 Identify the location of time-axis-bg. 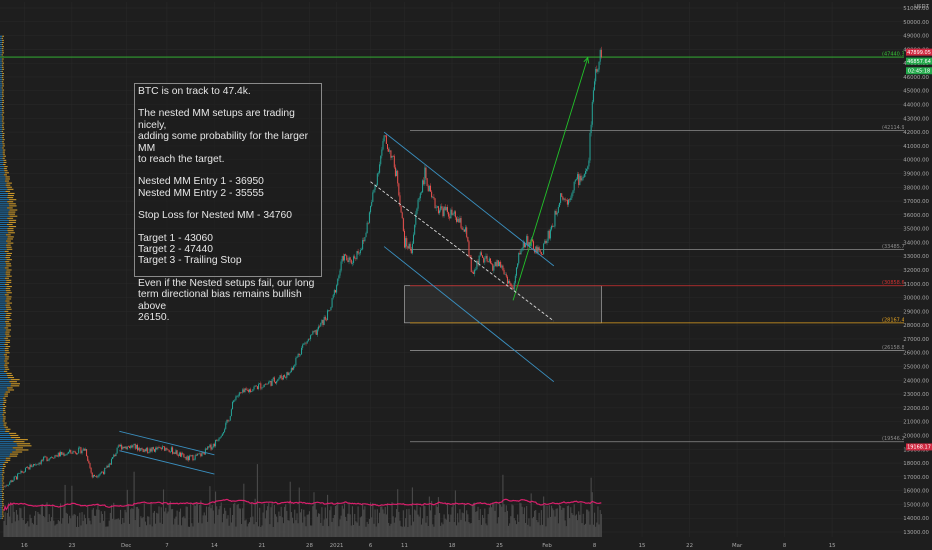
(452, 544).